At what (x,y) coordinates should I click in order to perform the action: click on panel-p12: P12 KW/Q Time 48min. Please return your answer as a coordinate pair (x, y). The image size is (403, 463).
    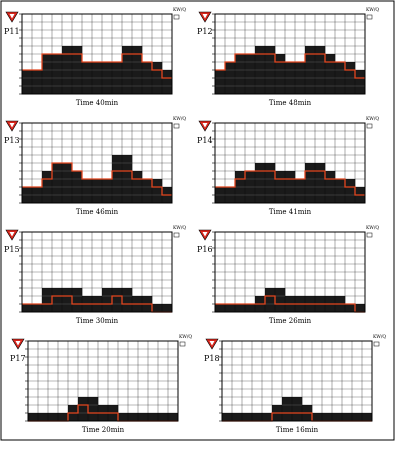
    Looking at the image, I should click on (288, 57).